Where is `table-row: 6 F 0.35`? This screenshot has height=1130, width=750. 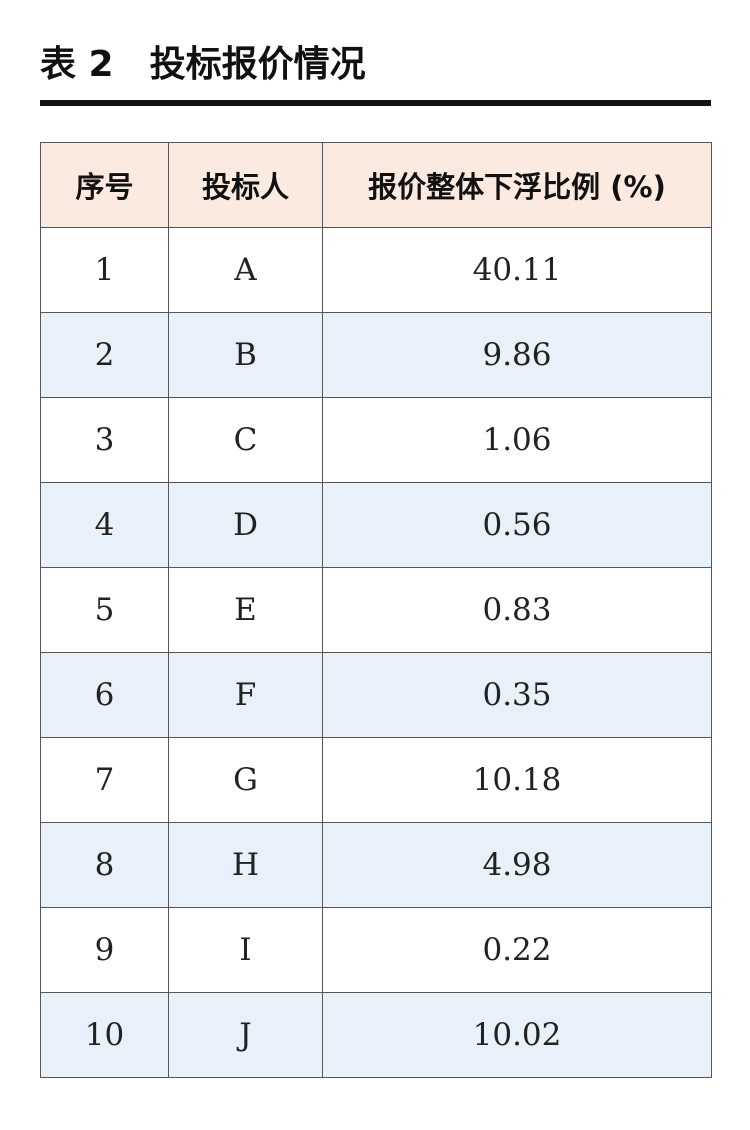
table-row: 6 F 0.35 is located at coordinates (376, 695).